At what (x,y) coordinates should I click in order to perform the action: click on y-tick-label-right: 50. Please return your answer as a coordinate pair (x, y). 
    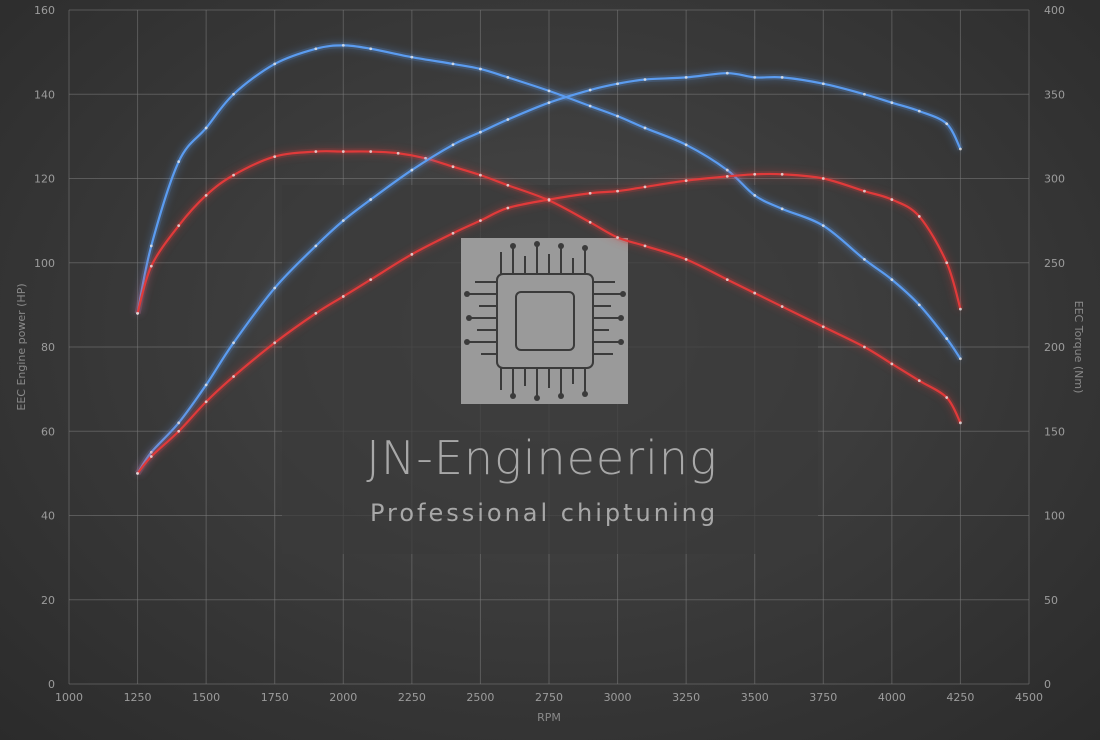
    Looking at the image, I should click on (1051, 600).